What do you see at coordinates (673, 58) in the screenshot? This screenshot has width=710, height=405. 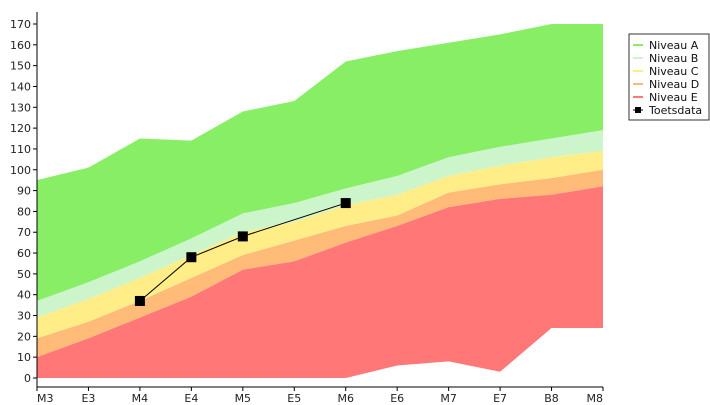 I see `legend-label: Niveau B` at bounding box center [673, 58].